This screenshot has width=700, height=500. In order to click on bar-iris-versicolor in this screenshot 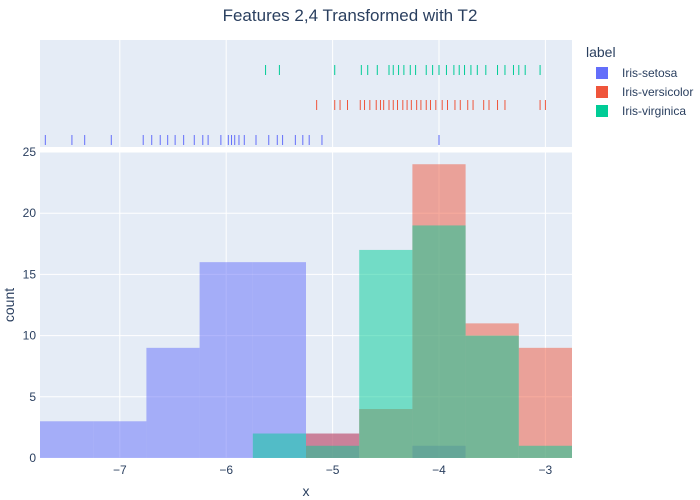, I will do `click(545, 402)`.